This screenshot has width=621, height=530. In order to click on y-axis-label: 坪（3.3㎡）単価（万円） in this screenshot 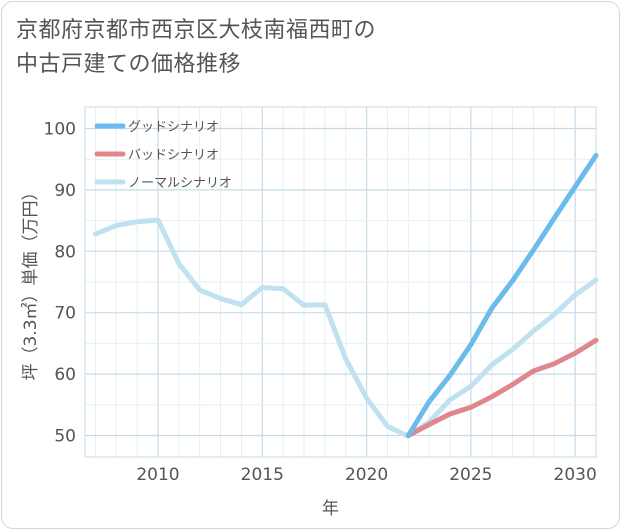, I will do `click(31, 281)`.